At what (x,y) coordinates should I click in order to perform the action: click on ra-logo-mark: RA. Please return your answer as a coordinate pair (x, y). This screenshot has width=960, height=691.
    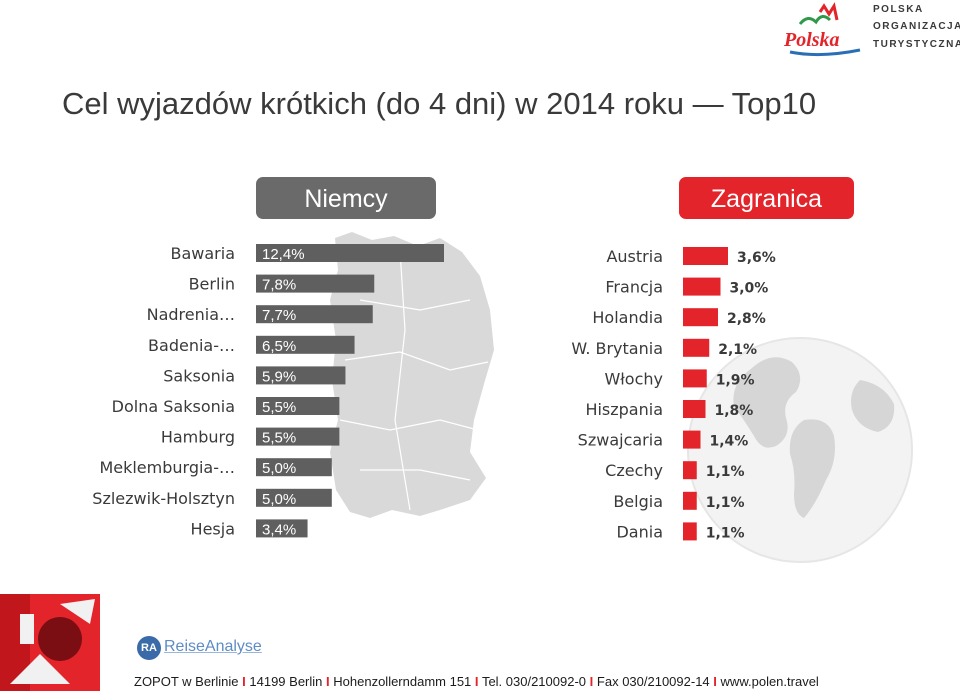
    Looking at the image, I should click on (149, 648).